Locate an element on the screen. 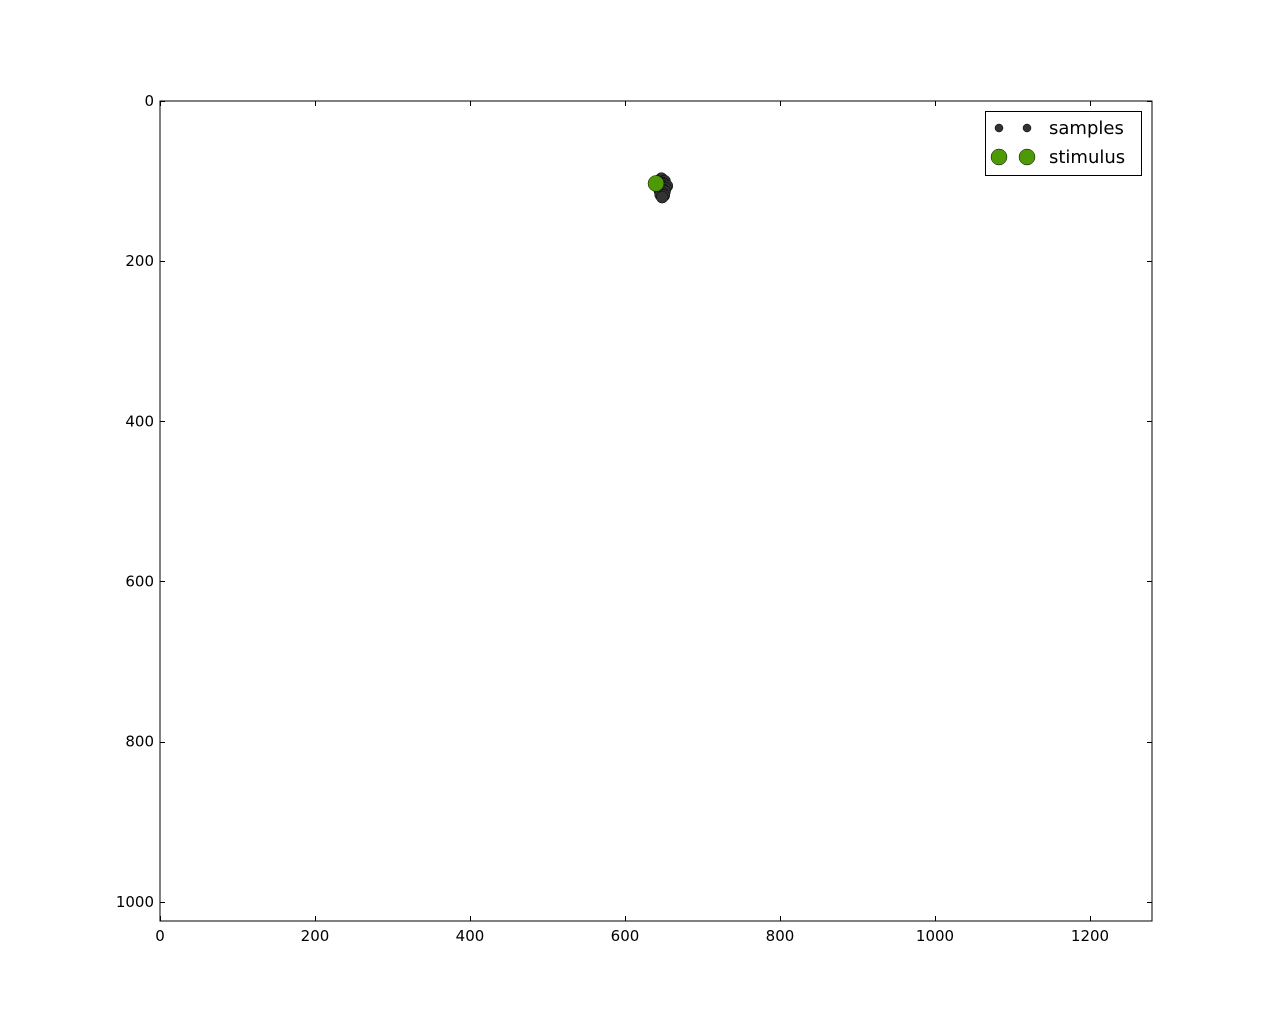 The width and height of the screenshot is (1280, 1024). stimulus-point is located at coordinates (656, 183).